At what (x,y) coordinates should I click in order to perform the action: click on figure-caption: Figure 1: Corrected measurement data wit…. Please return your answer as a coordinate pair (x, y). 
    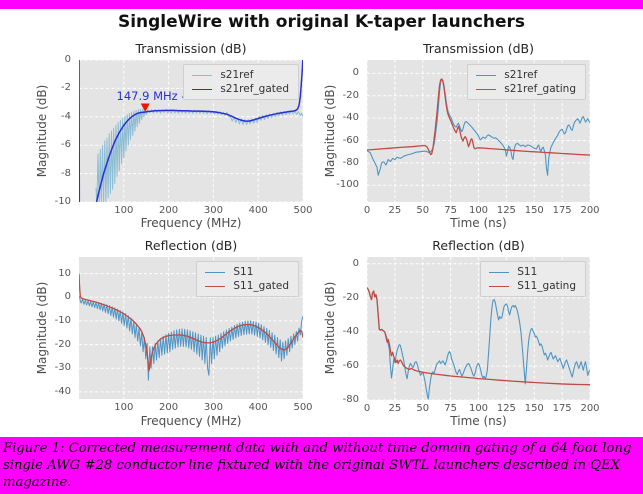
    Looking at the image, I should click on (321, 465).